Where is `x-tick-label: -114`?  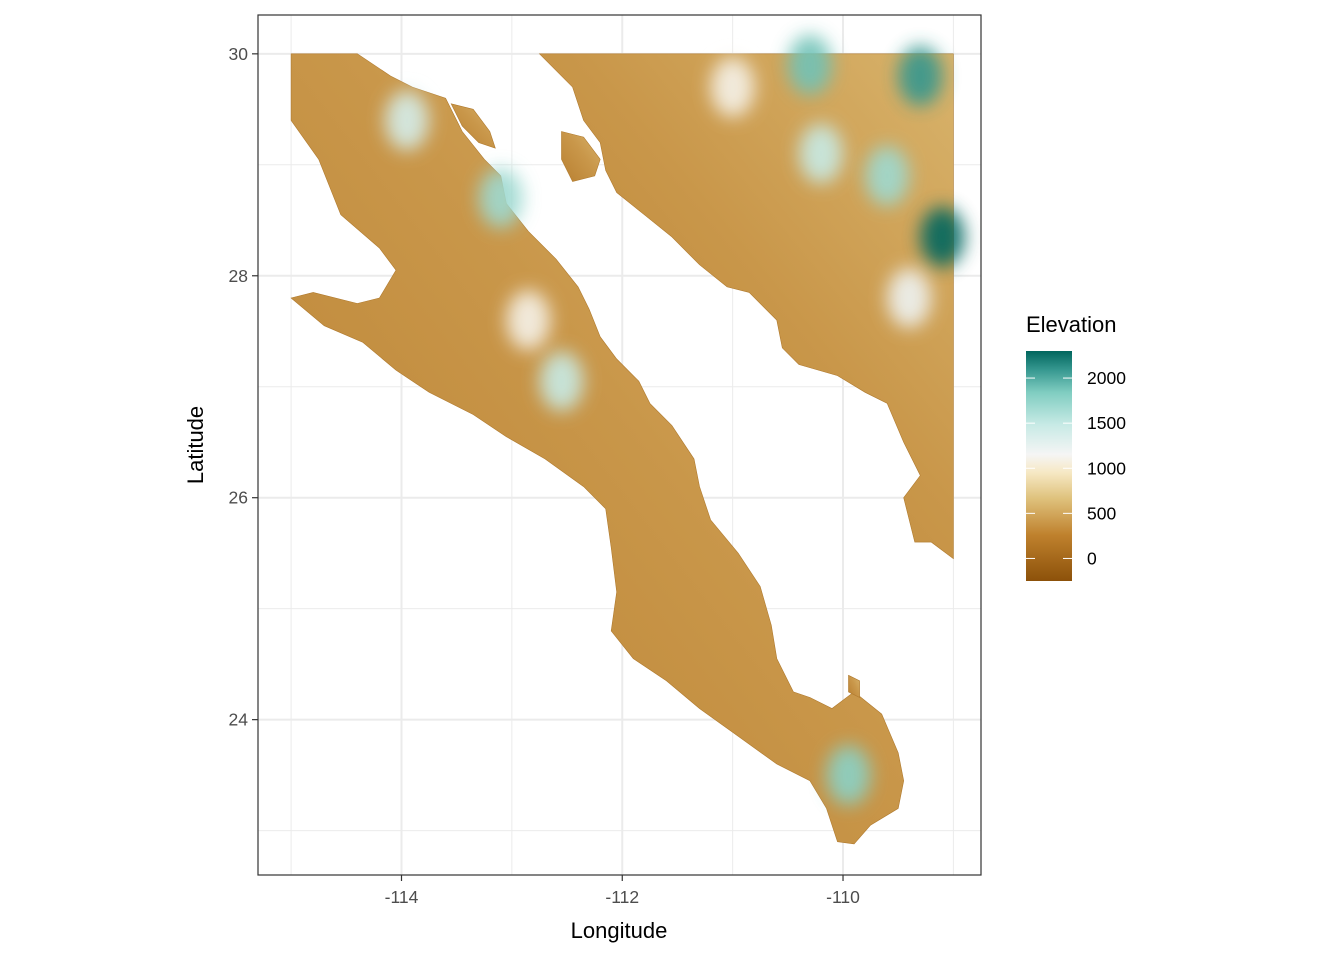 x-tick-label: -114 is located at coordinates (402, 897).